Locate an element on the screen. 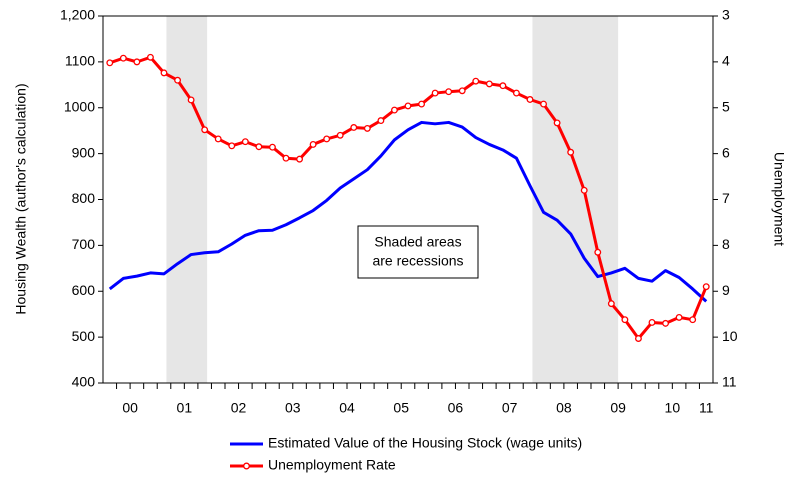 This screenshot has width=789, height=483. y2-axis-label: Unemployment is located at coordinates (779, 199).